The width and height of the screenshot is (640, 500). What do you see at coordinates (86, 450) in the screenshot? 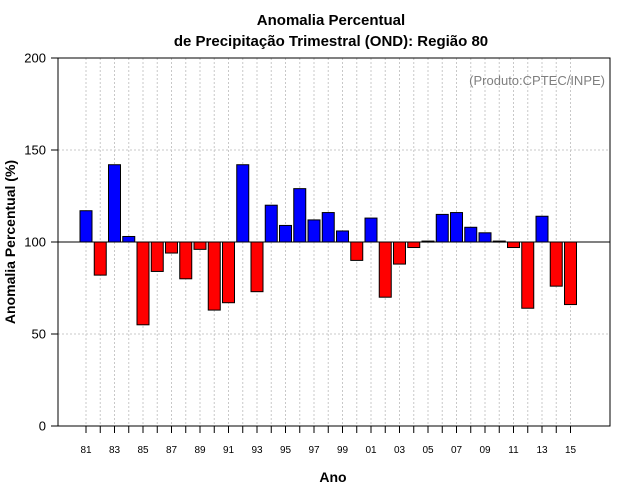
I see `x-tick-label: 81` at bounding box center [86, 450].